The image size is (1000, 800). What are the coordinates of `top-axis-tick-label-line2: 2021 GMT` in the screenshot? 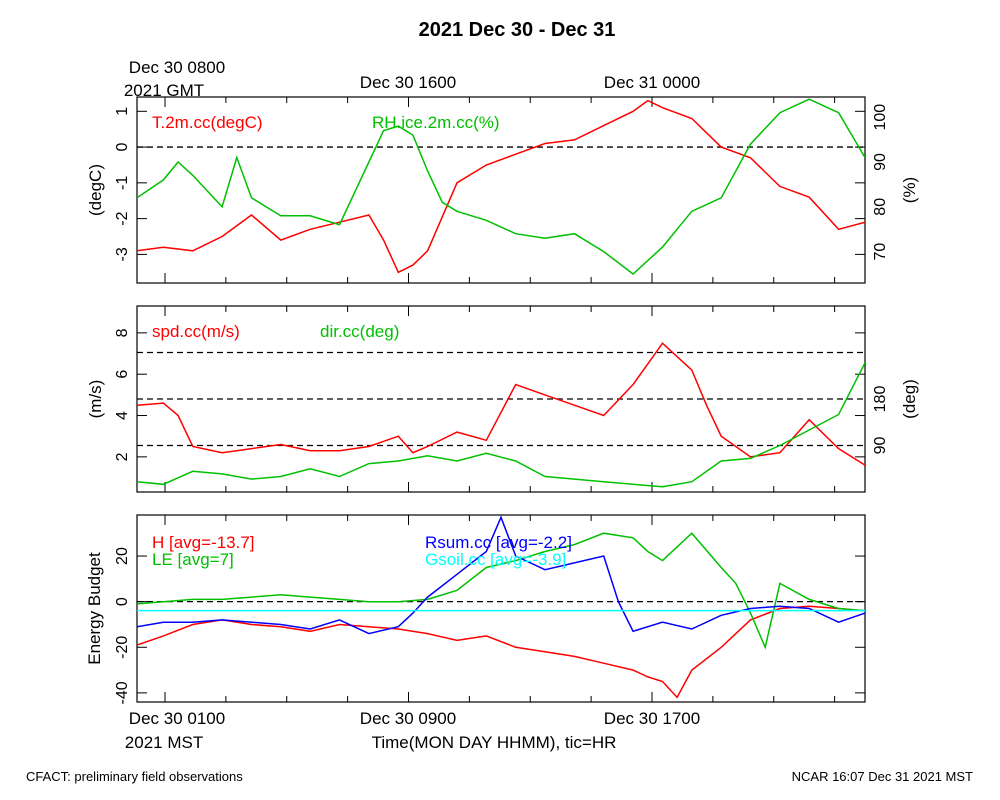 It's located at (164, 90).